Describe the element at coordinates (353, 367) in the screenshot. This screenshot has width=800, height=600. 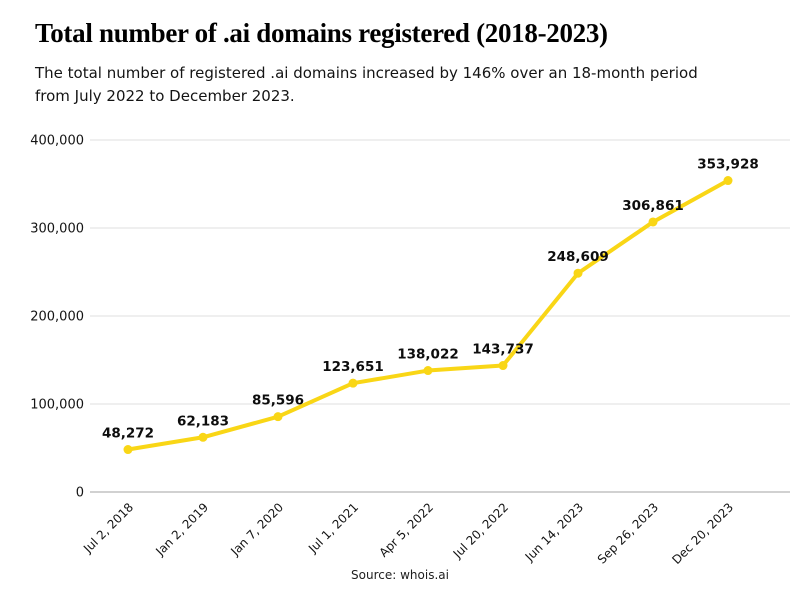
I see `data-point-label: 123,651` at that location.